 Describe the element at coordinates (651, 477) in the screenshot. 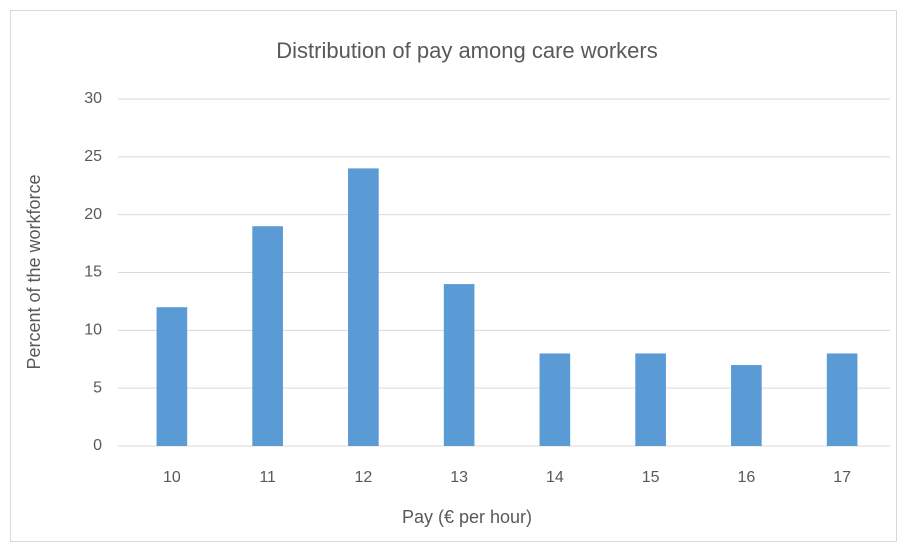

I see `x-tick-label: 15` at that location.